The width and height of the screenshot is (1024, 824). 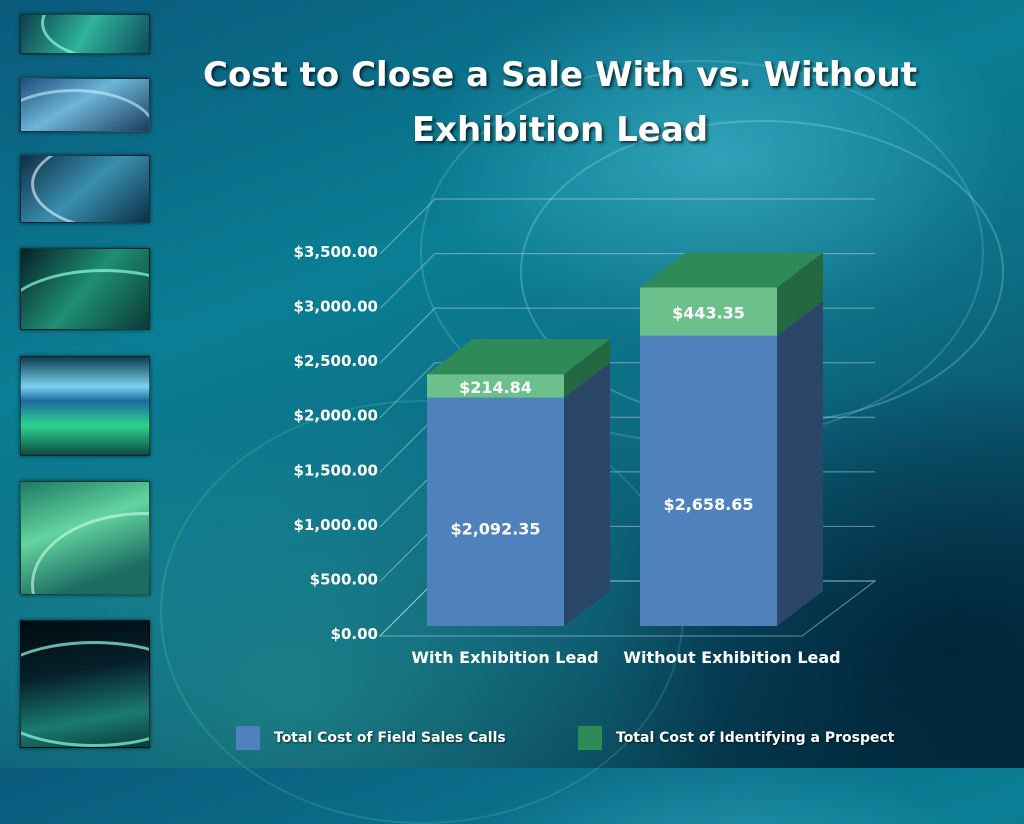 I want to click on data-label: $214.84, so click(x=495, y=387).